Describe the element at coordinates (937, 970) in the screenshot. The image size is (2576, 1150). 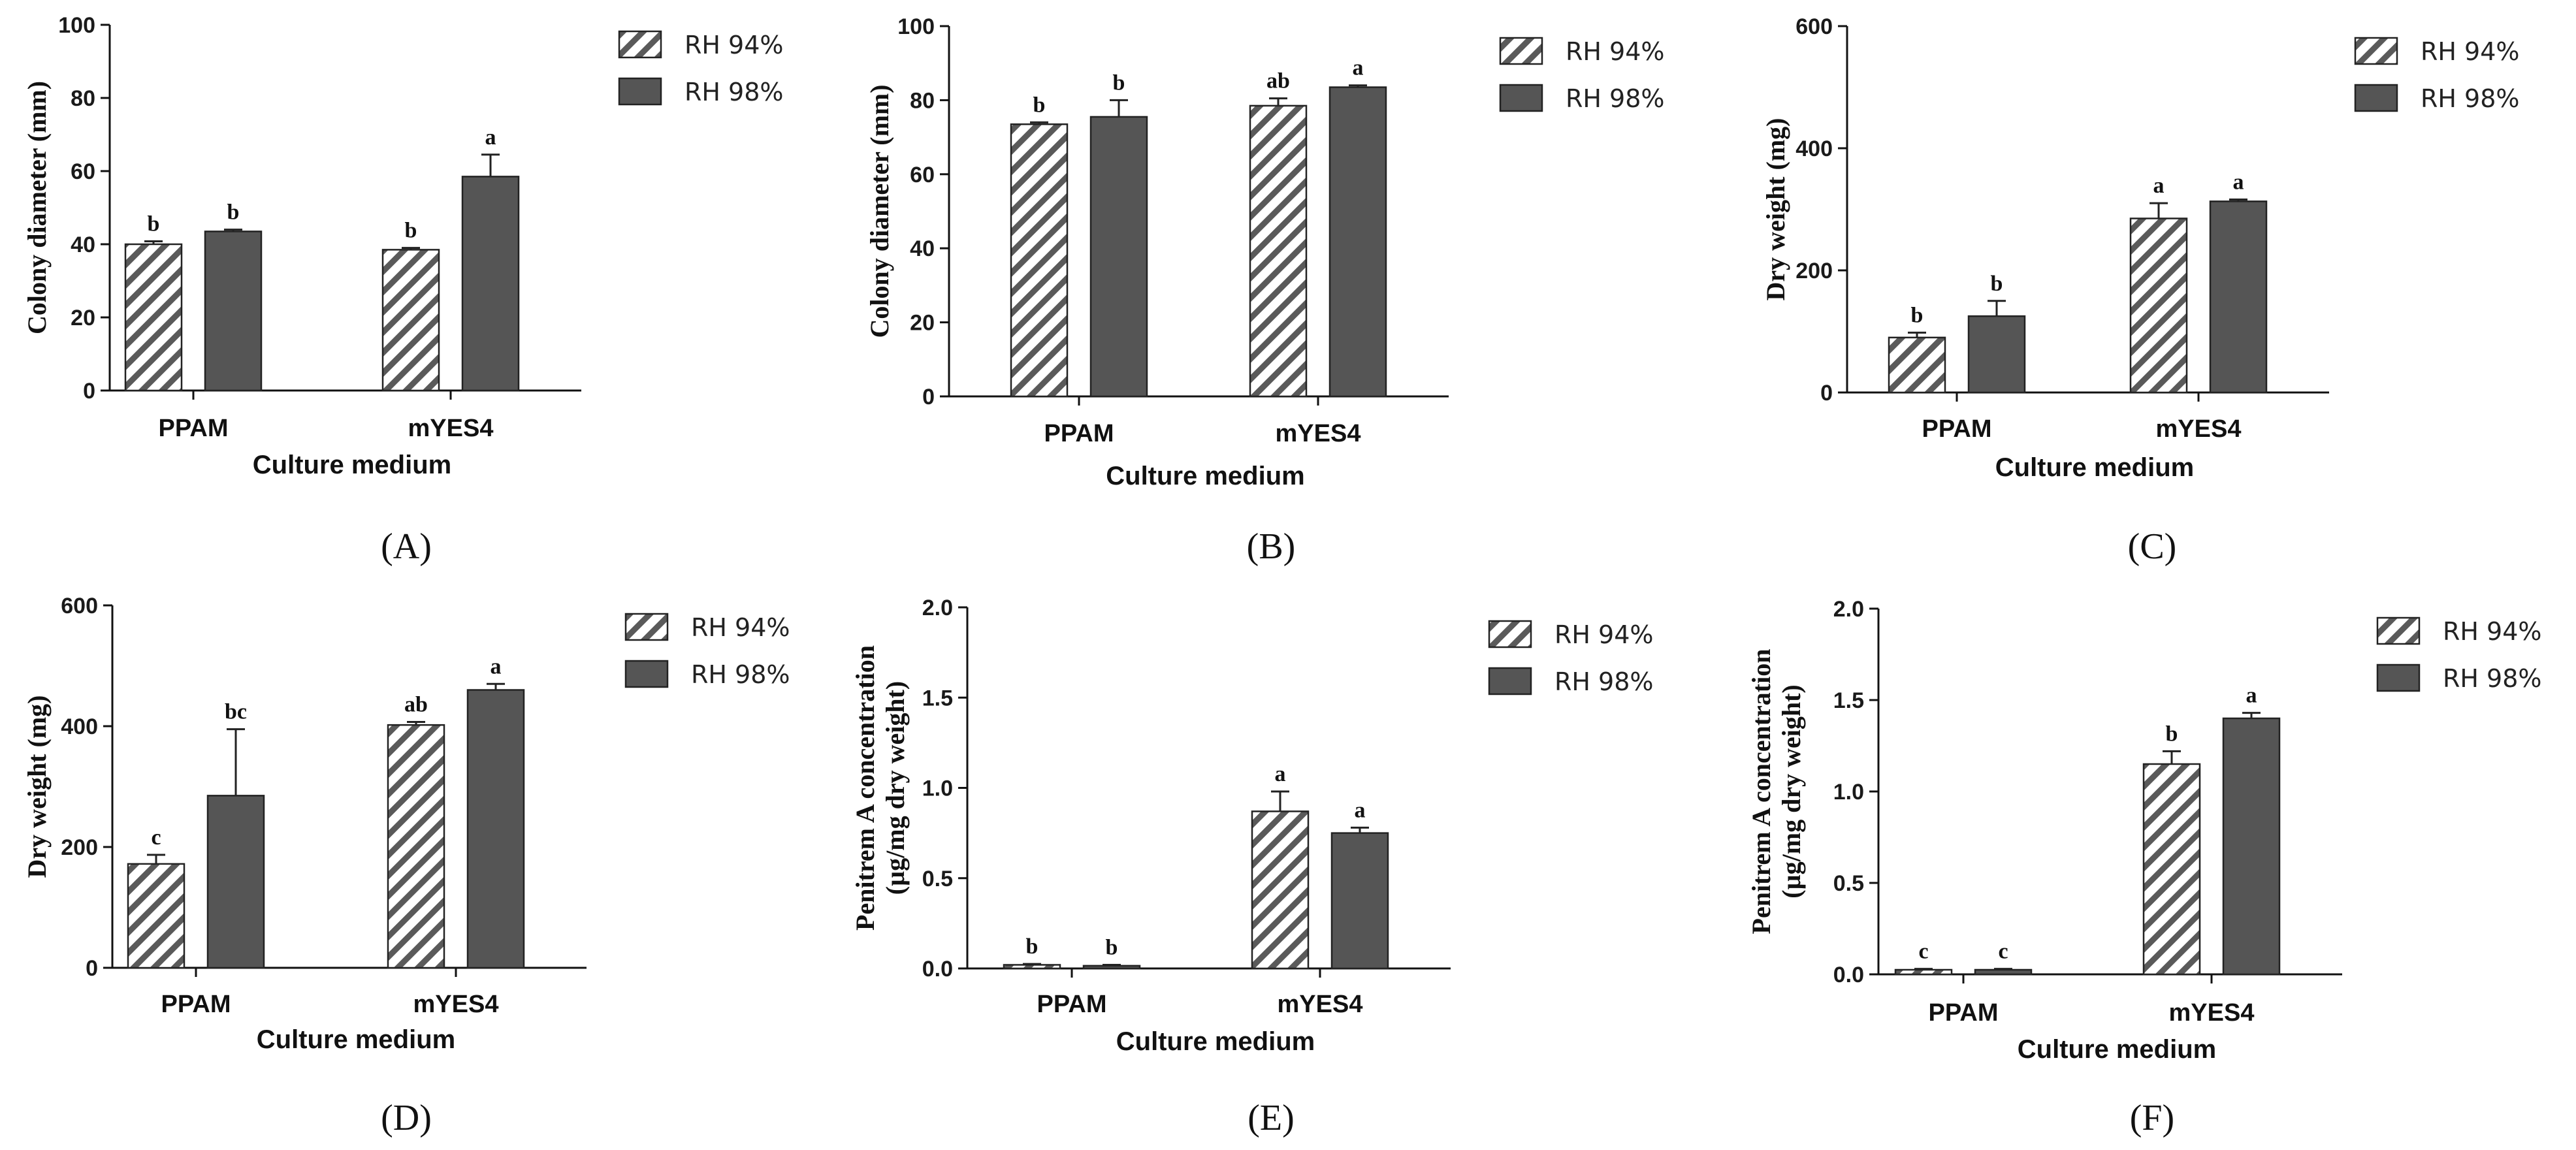
I see `y-tick-label: 0.0` at that location.